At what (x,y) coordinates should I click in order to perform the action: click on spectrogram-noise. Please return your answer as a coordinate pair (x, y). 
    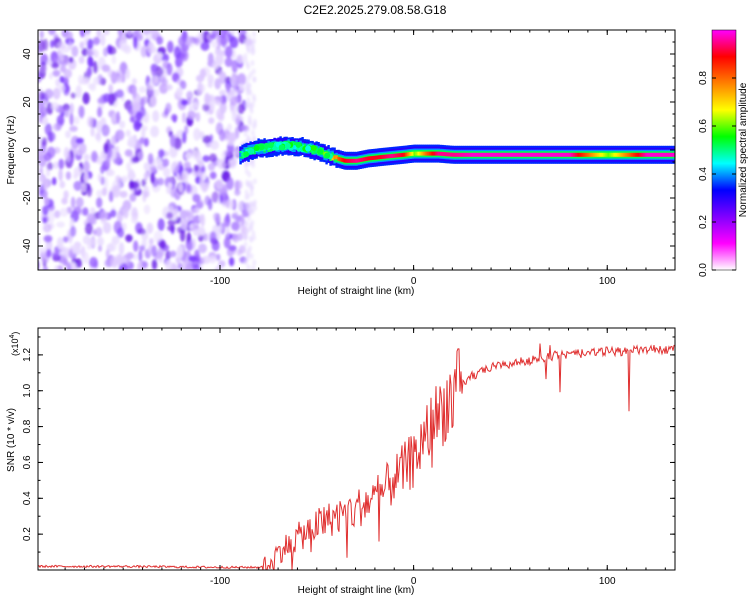
    Looking at the image, I should click on (148, 150).